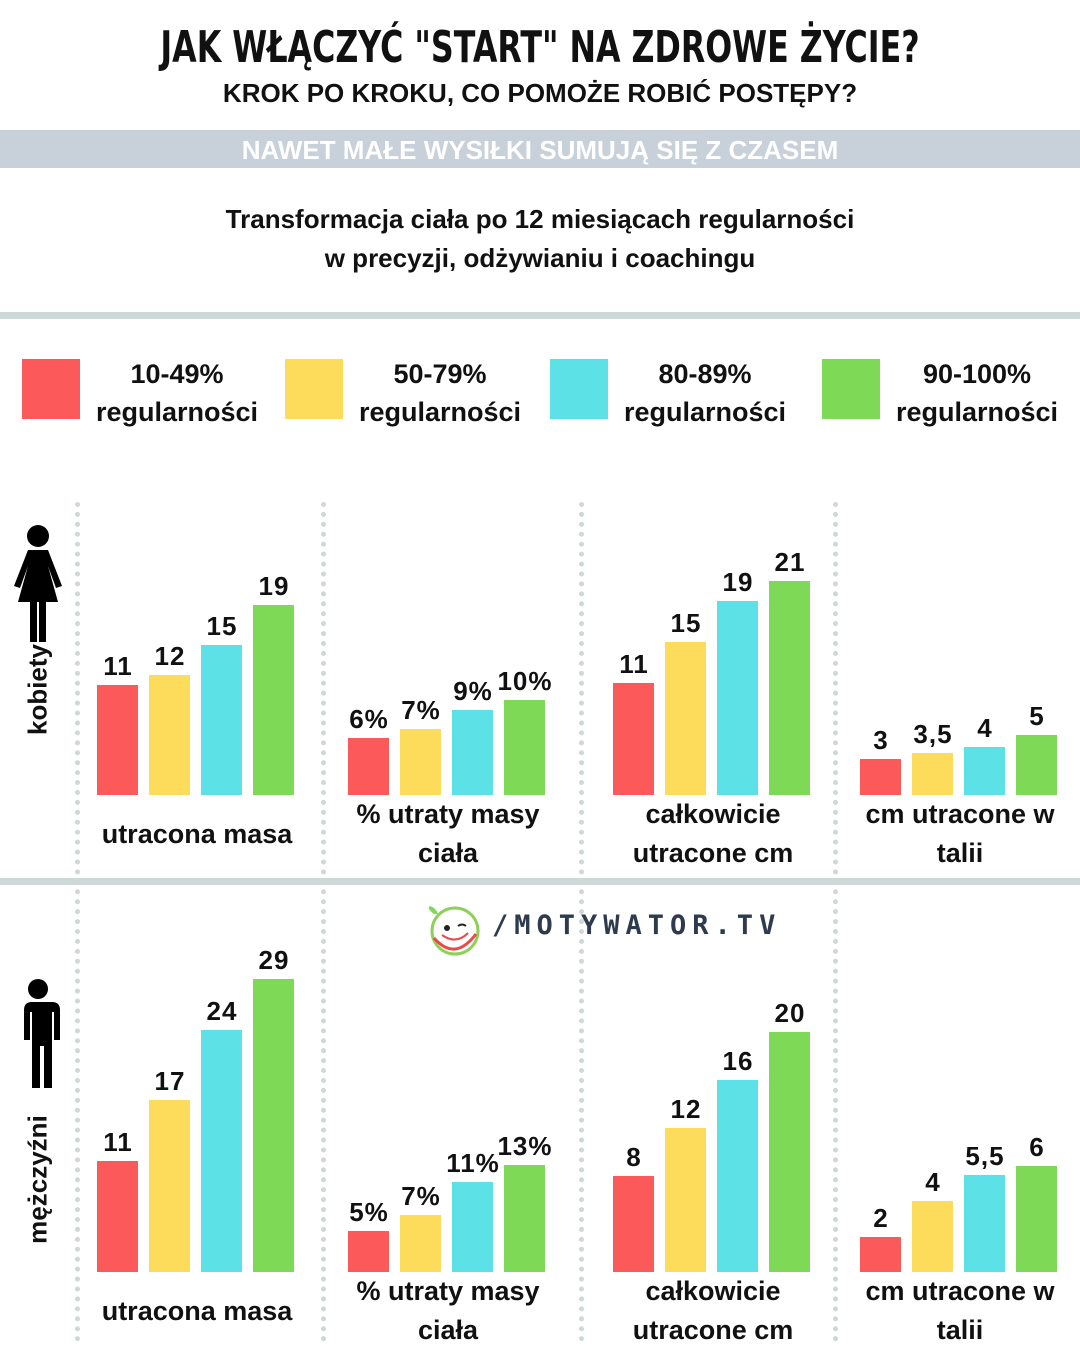 Image resolution: width=1080 pixels, height=1350 pixels. I want to click on data-label: 5,5, so click(985, 1155).